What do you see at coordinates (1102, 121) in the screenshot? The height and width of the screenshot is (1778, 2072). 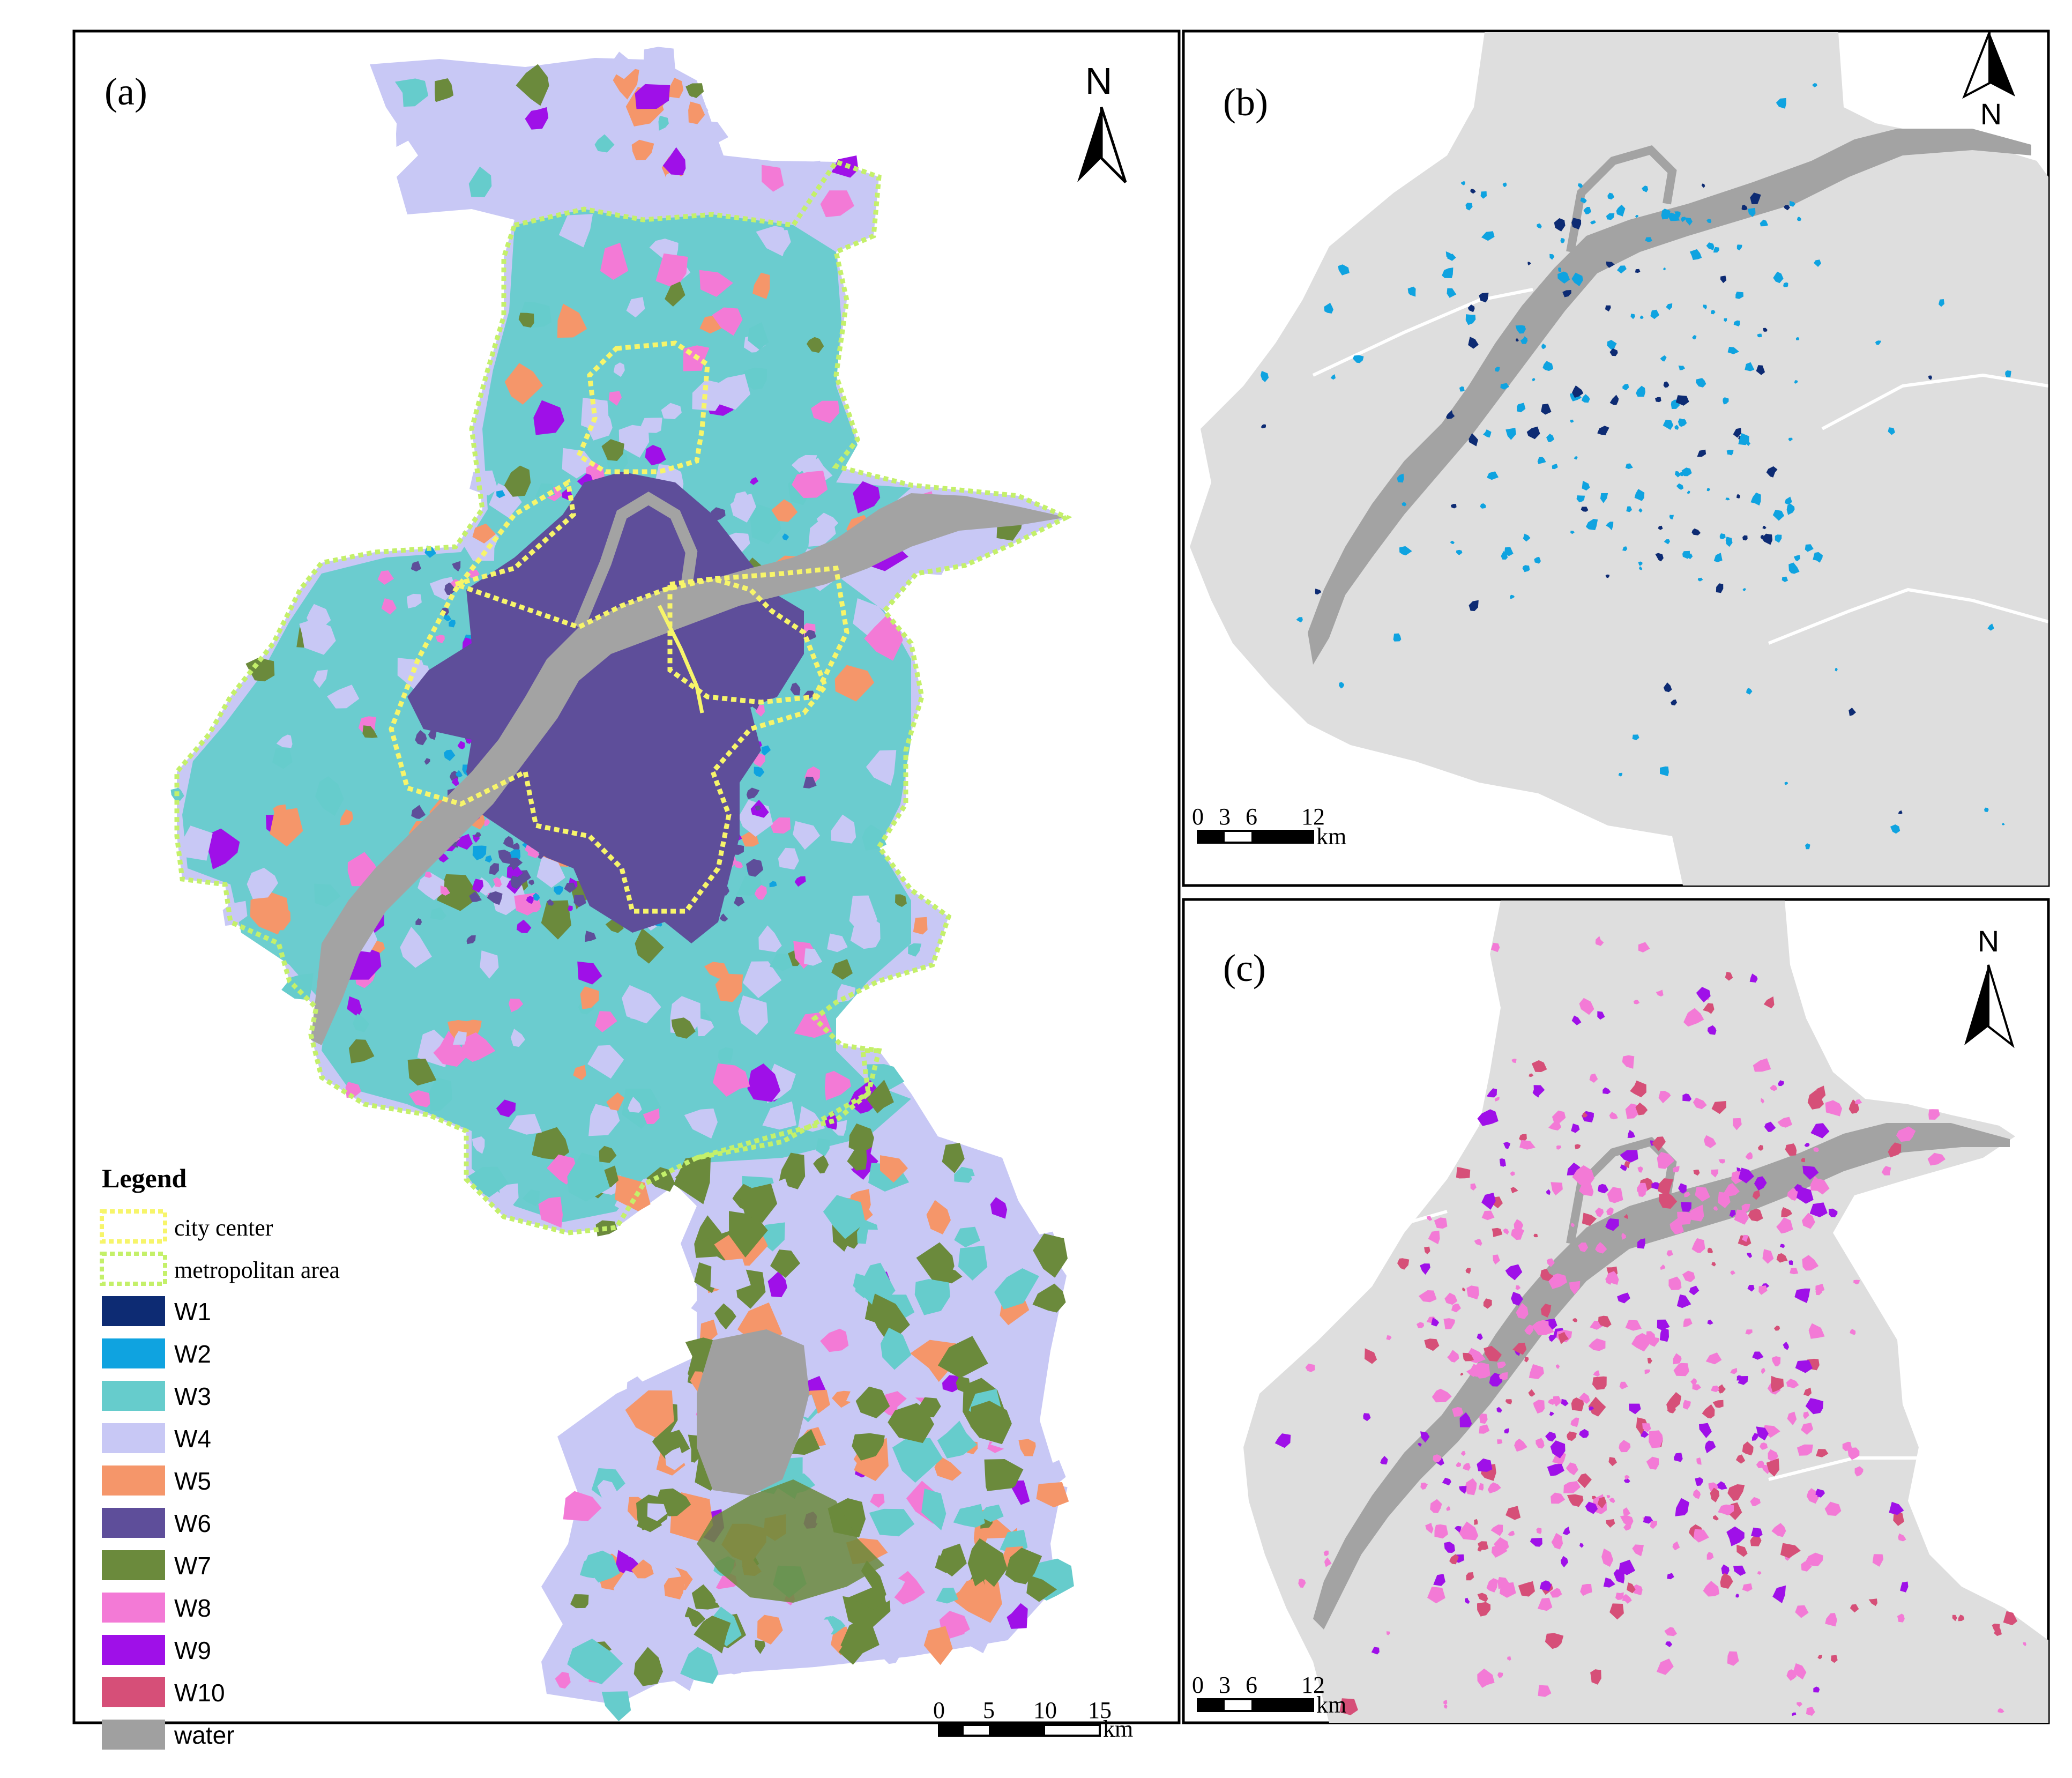 I see `north-arrow-a: N` at bounding box center [1102, 121].